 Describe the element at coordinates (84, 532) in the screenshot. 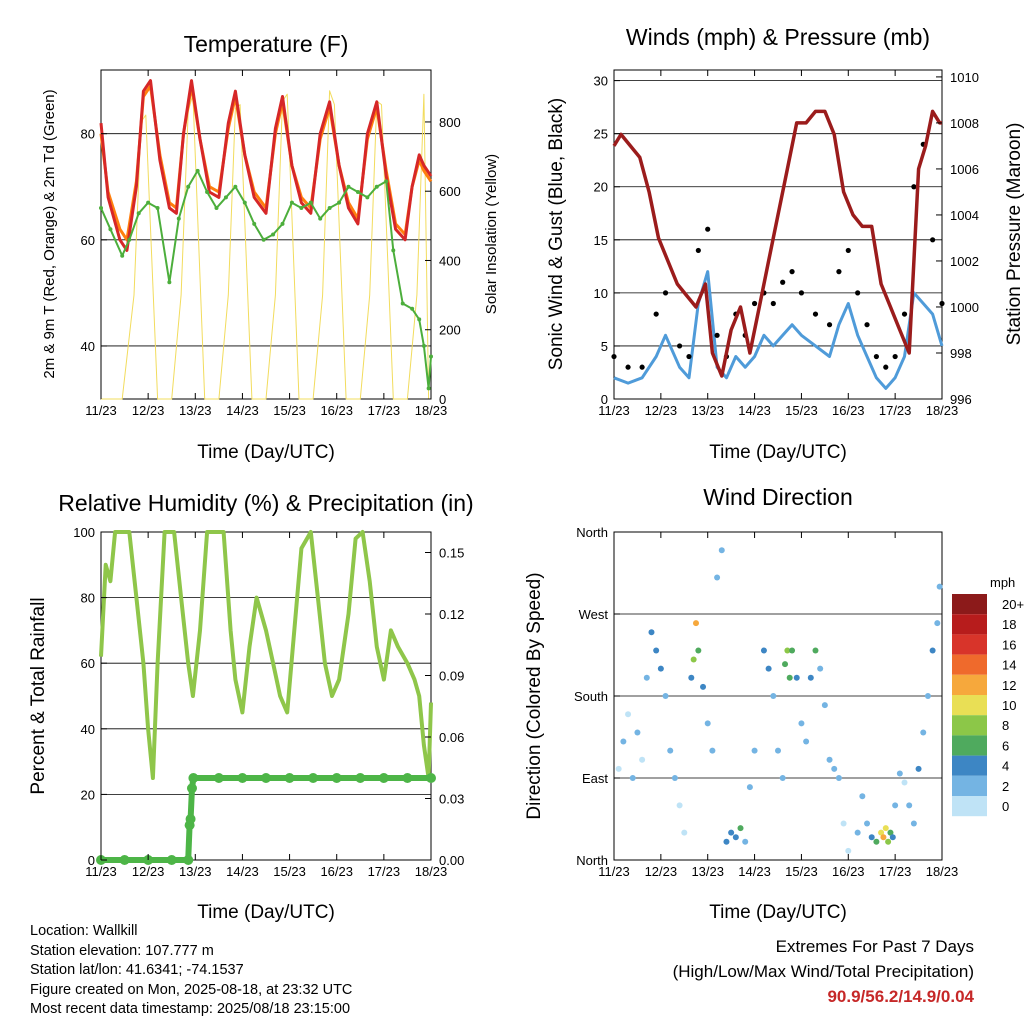

I see `humidity-ytick-label: 100` at that location.